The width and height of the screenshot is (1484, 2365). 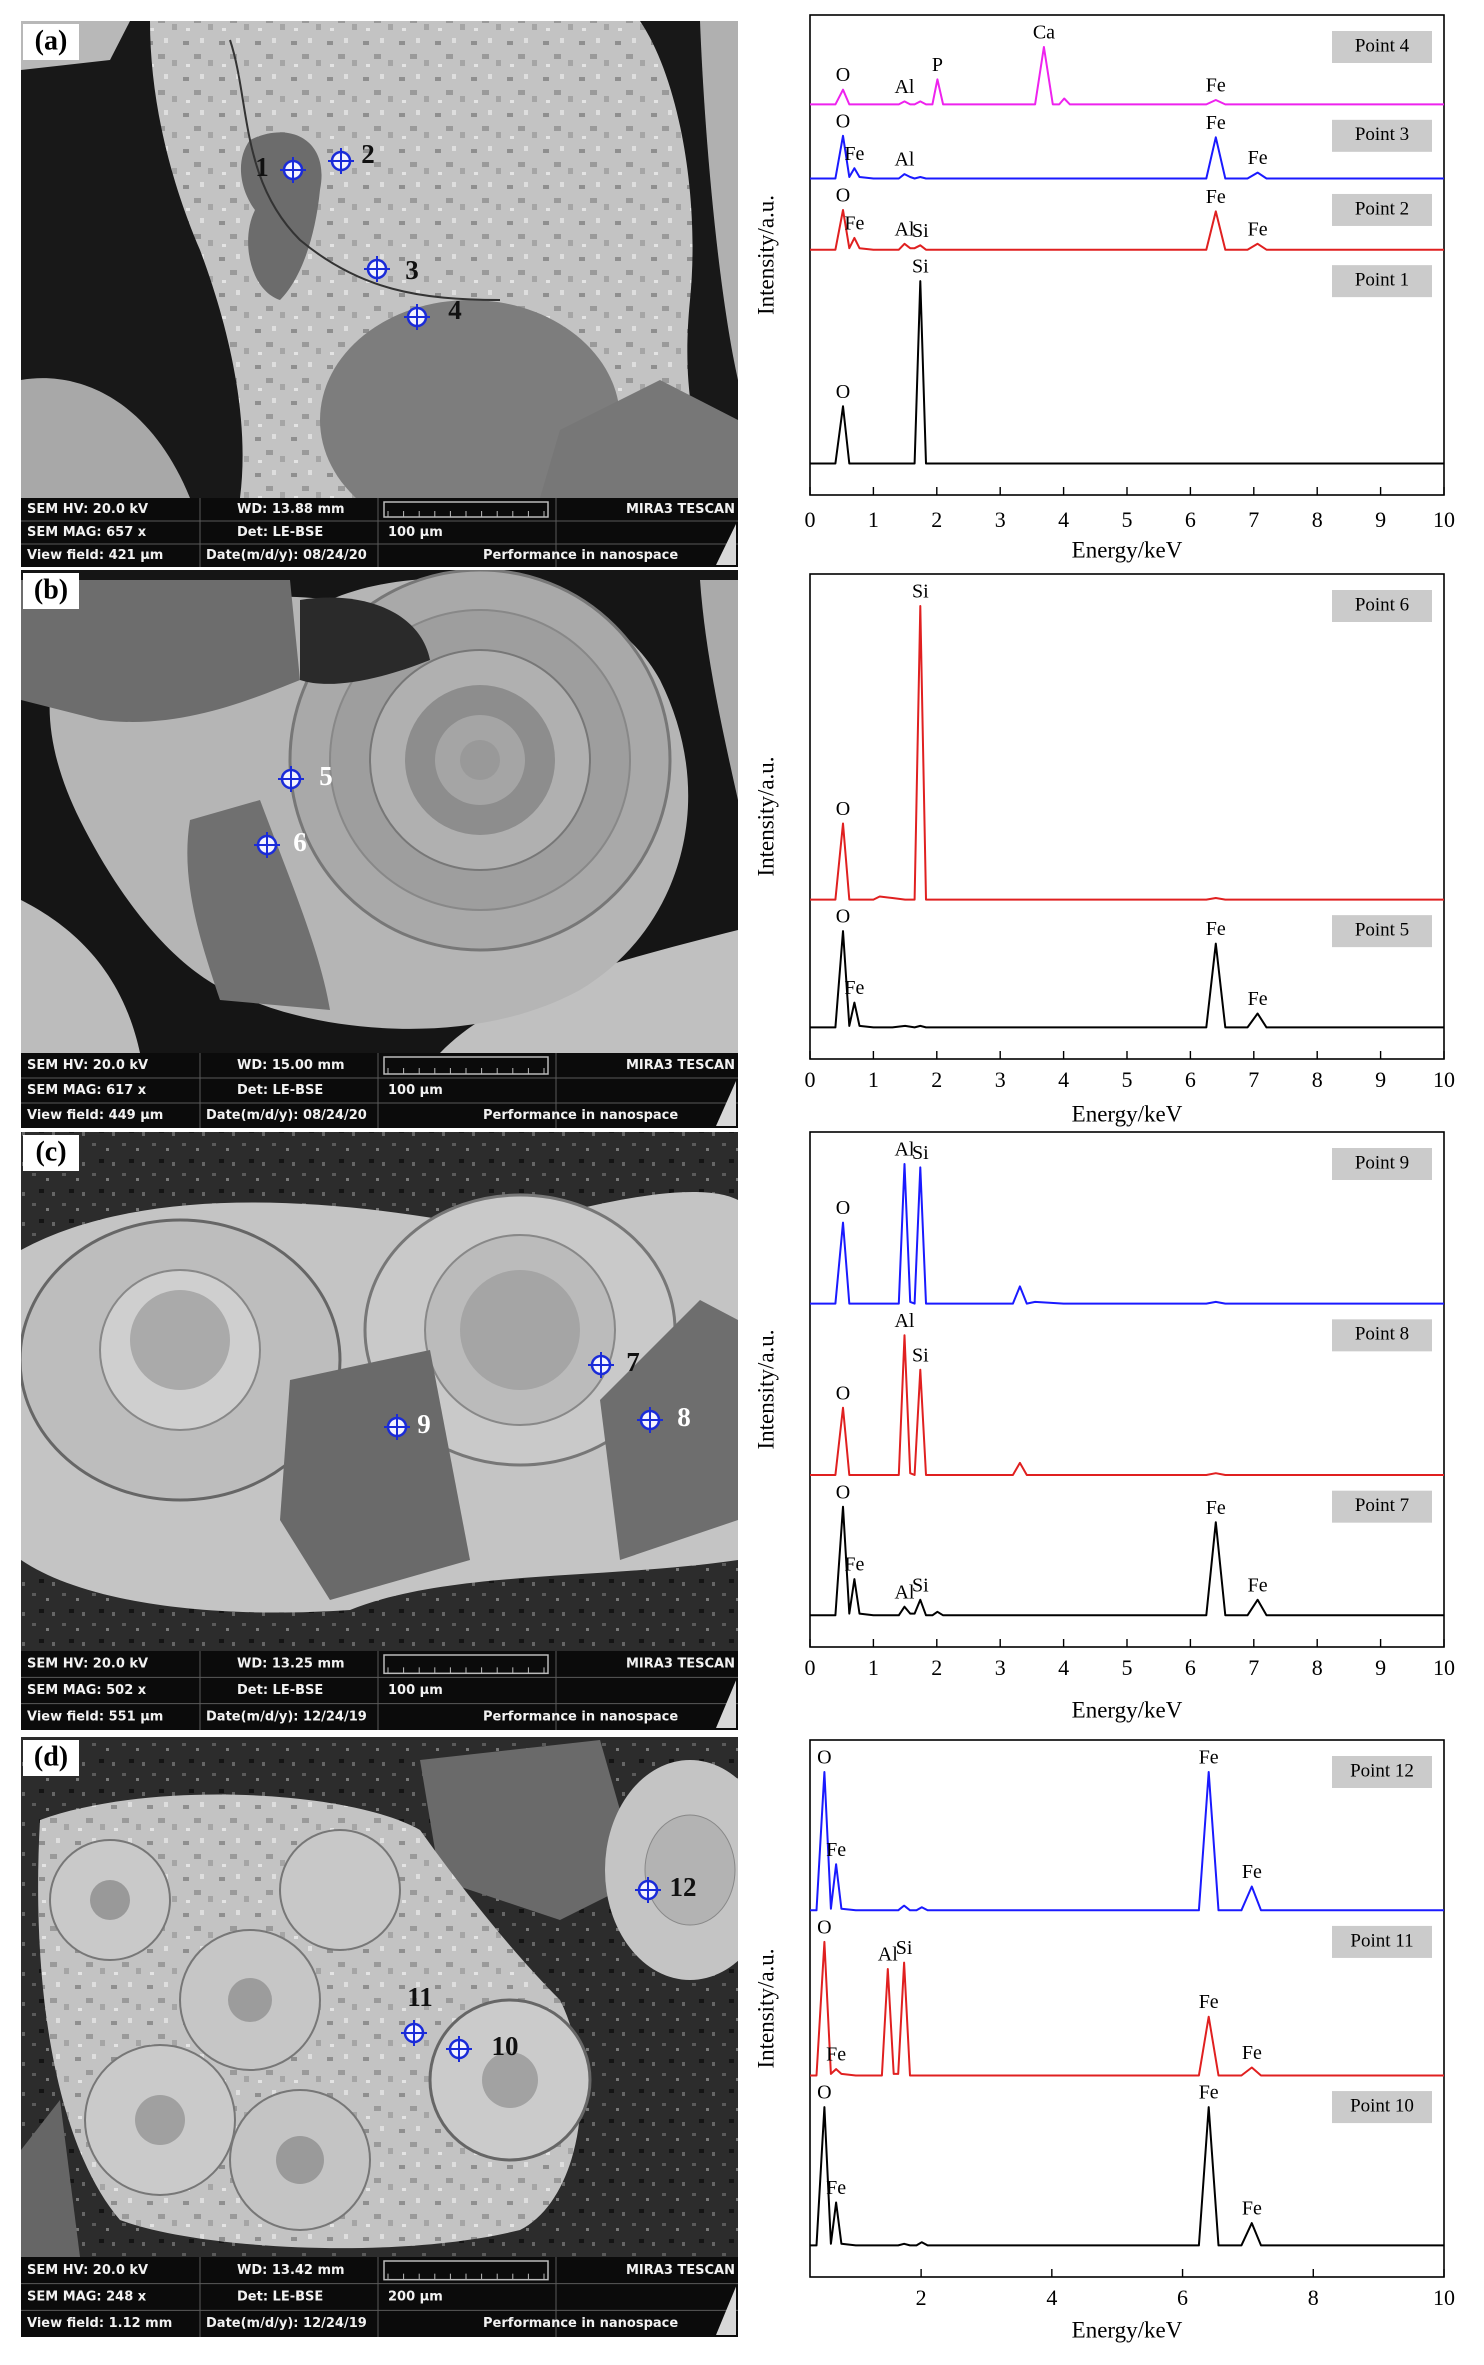 What do you see at coordinates (1382, 45) in the screenshot?
I see `legend-label: Point 4` at bounding box center [1382, 45].